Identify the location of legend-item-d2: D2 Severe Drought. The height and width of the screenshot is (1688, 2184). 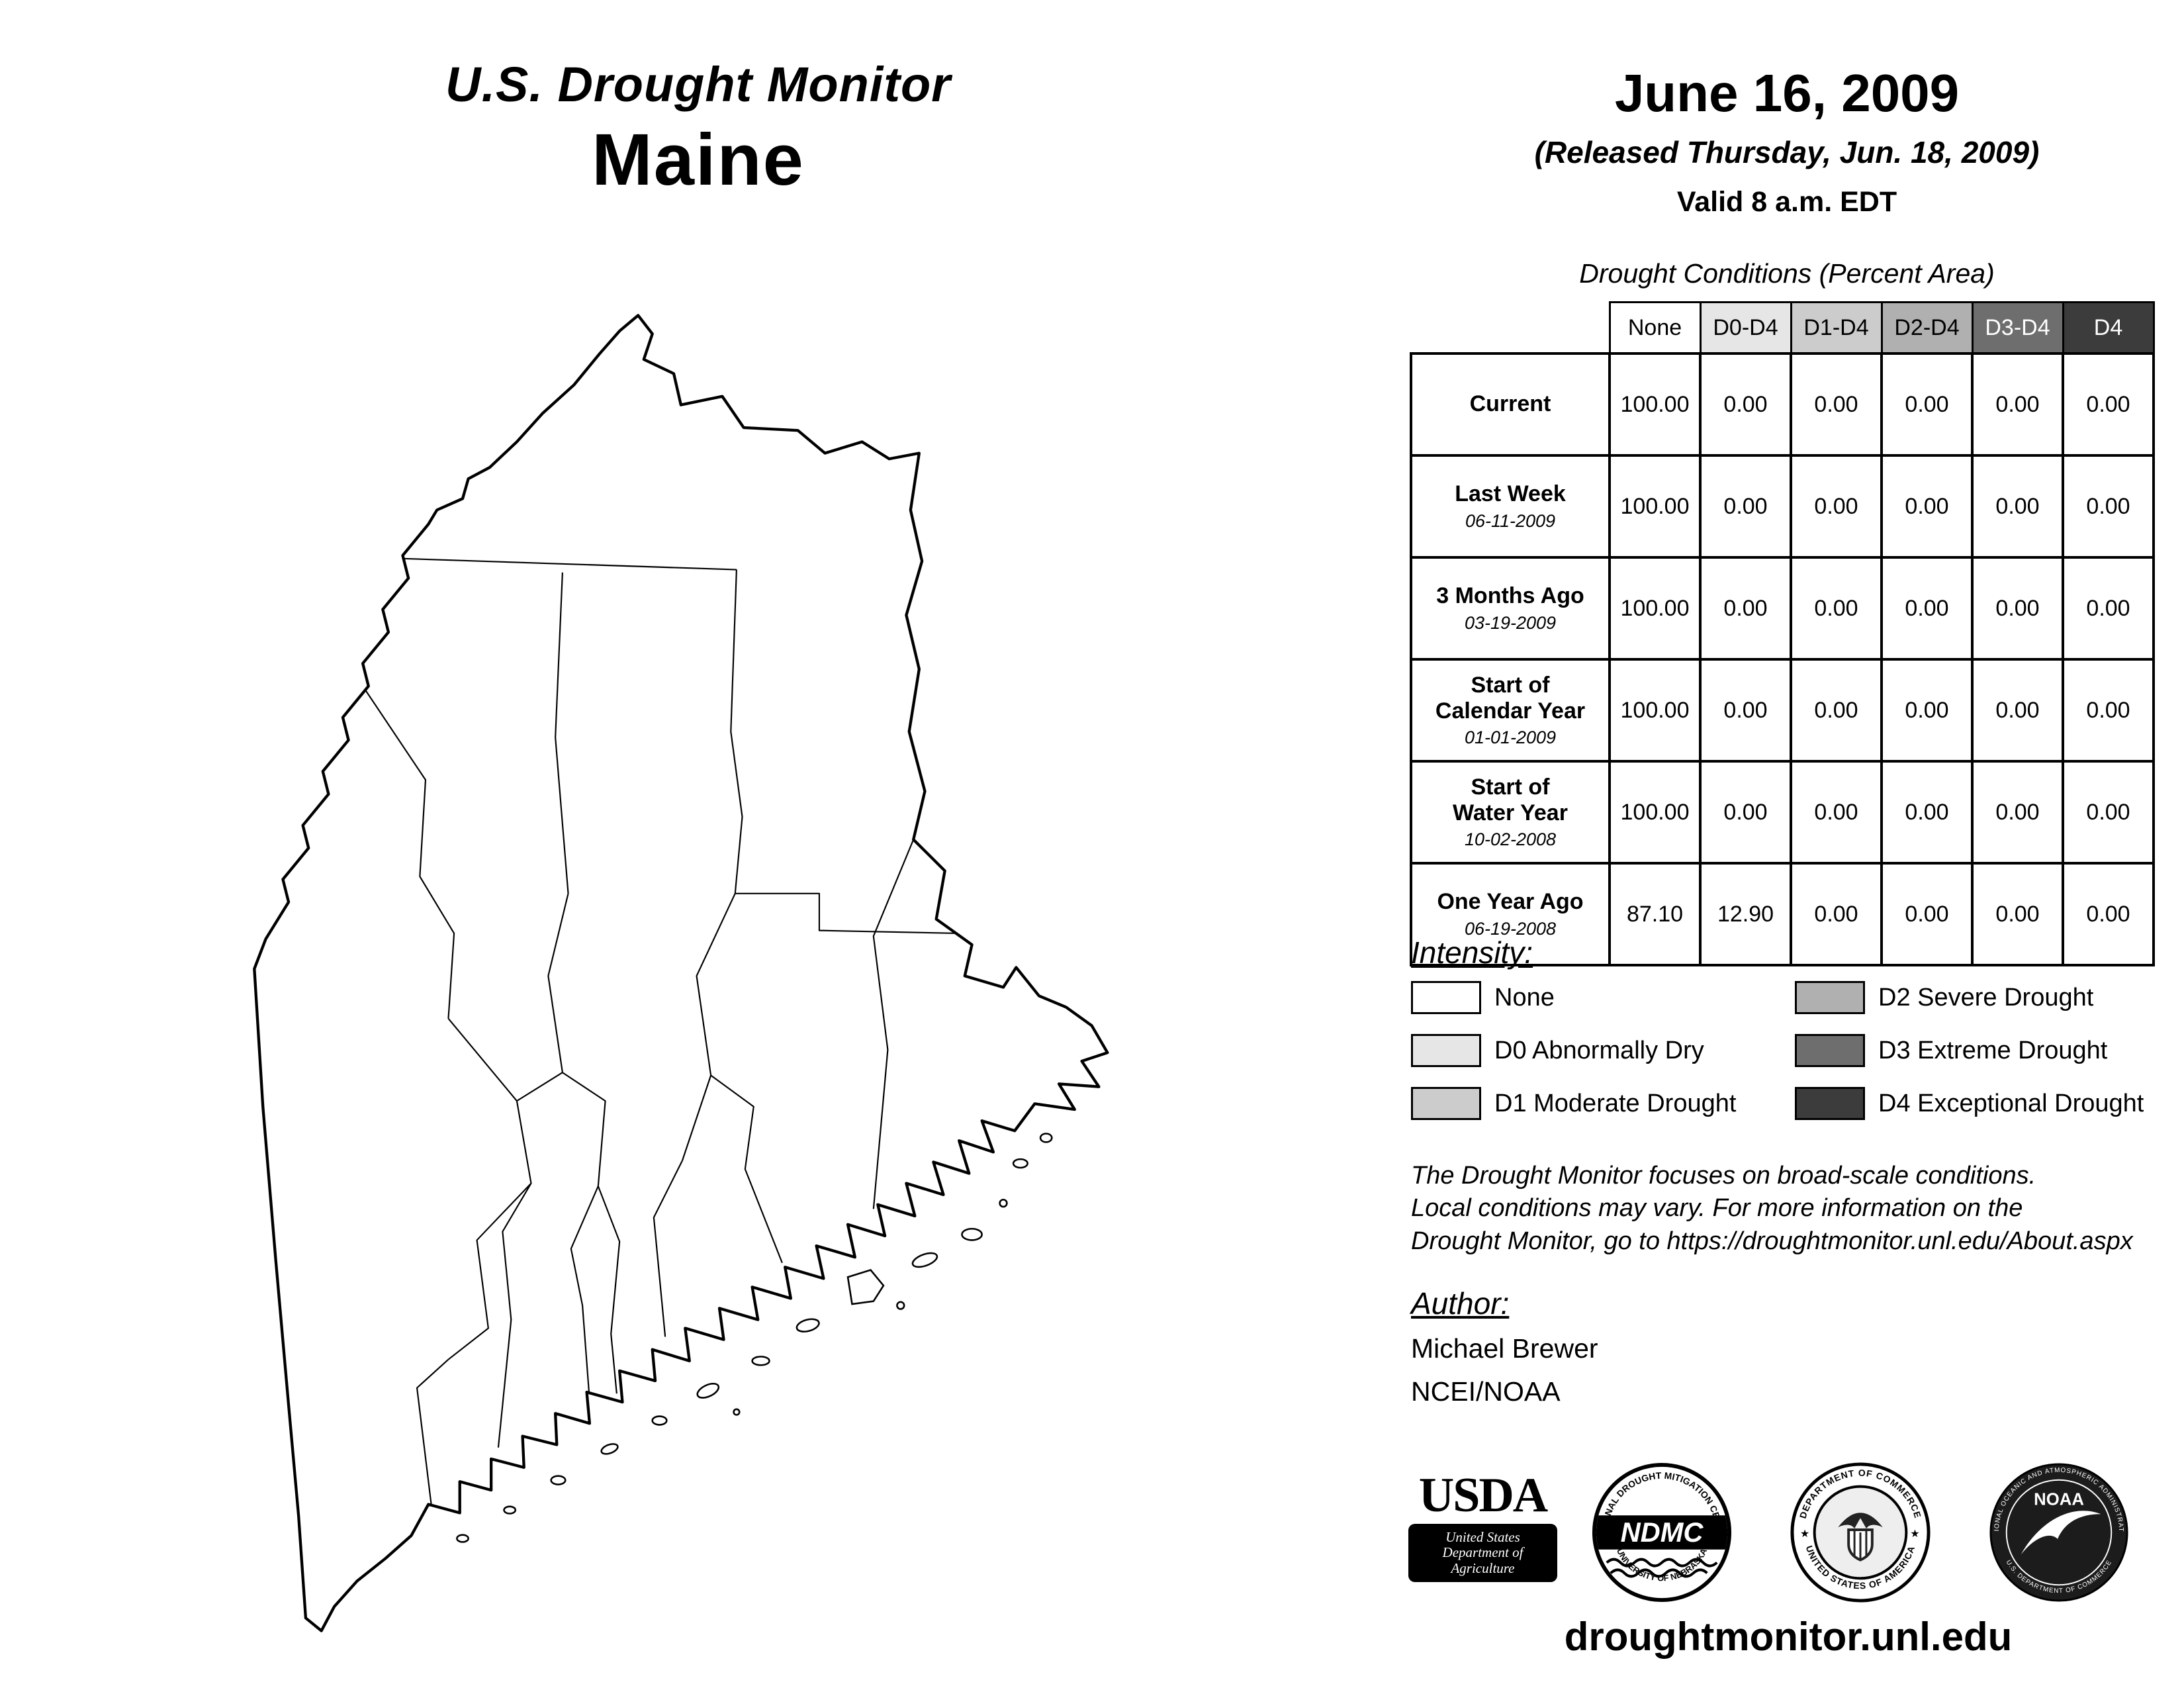
(1969, 997).